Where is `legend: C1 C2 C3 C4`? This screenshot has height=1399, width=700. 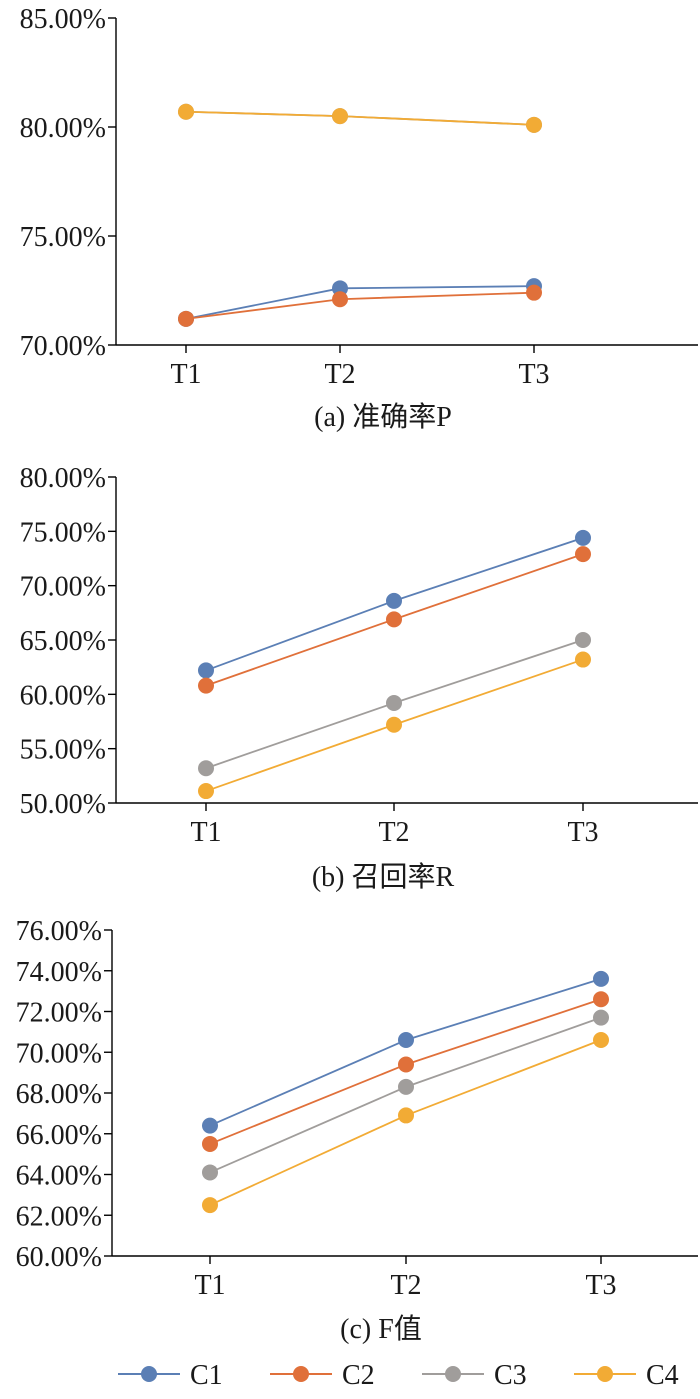 legend: C1 C2 C3 C4 is located at coordinates (398, 1375).